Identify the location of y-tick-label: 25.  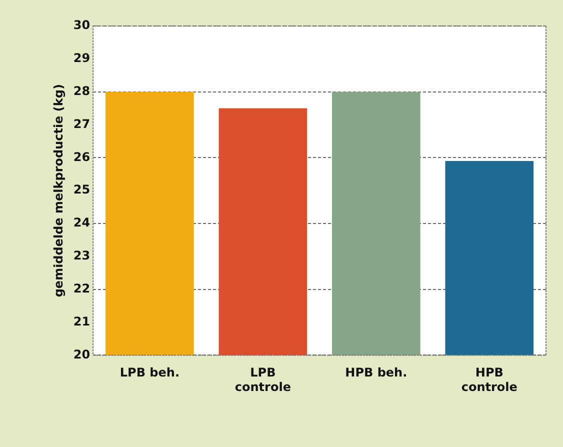
(81, 189).